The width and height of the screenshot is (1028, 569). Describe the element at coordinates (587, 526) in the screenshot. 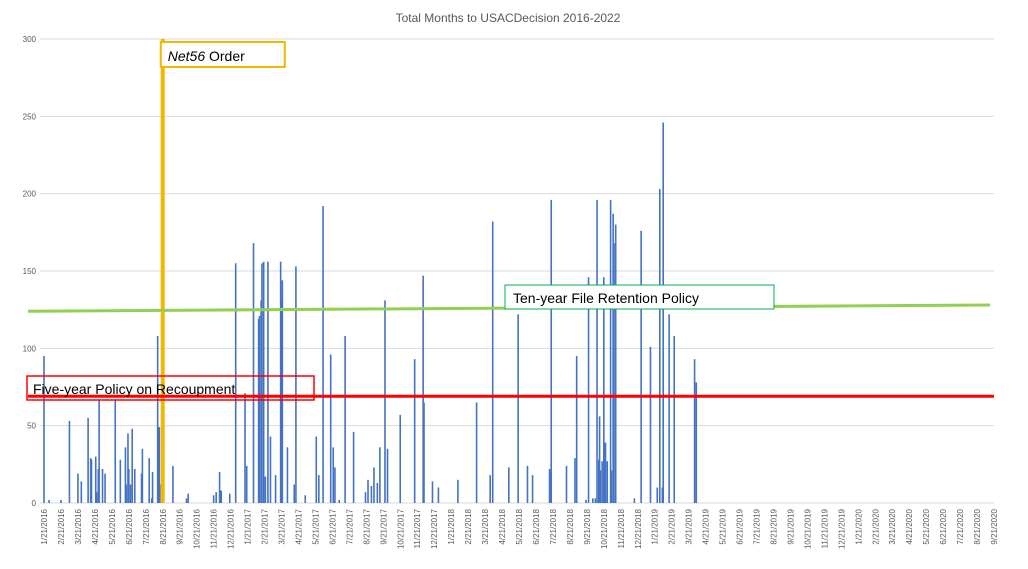

I see `x-tick-label: 9/21/2018` at that location.